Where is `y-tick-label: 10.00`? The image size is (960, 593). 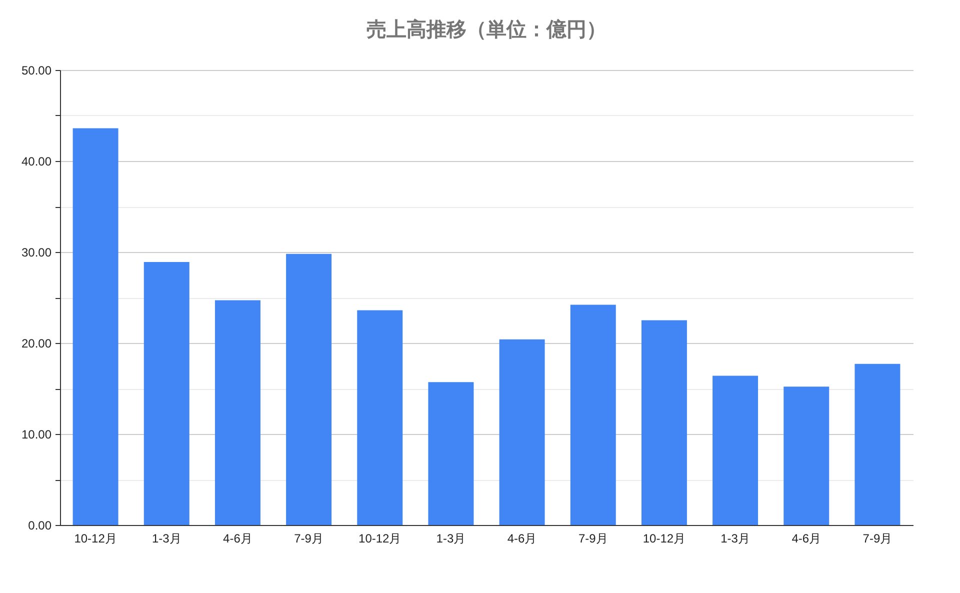
y-tick-label: 10.00 is located at coordinates (36, 435).